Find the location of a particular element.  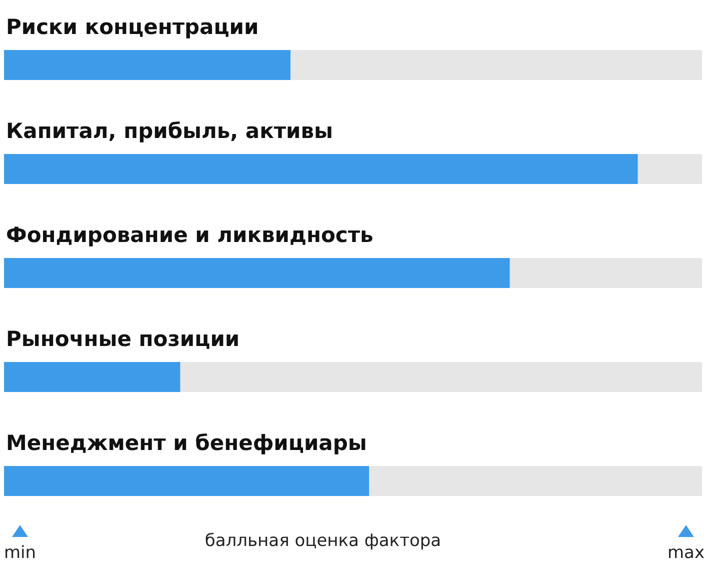

y-tick-label: Капитал, прибыль, активы is located at coordinates (170, 131).